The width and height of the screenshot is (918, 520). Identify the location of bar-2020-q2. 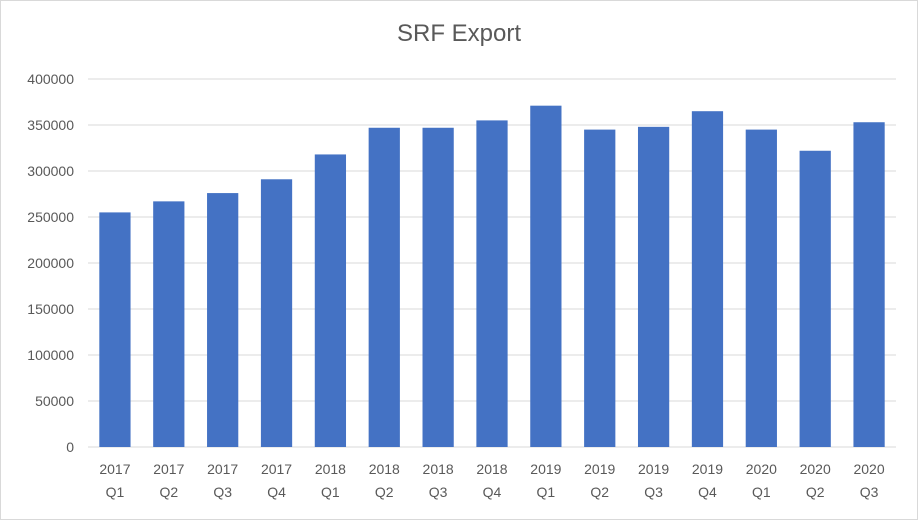
(815, 298).